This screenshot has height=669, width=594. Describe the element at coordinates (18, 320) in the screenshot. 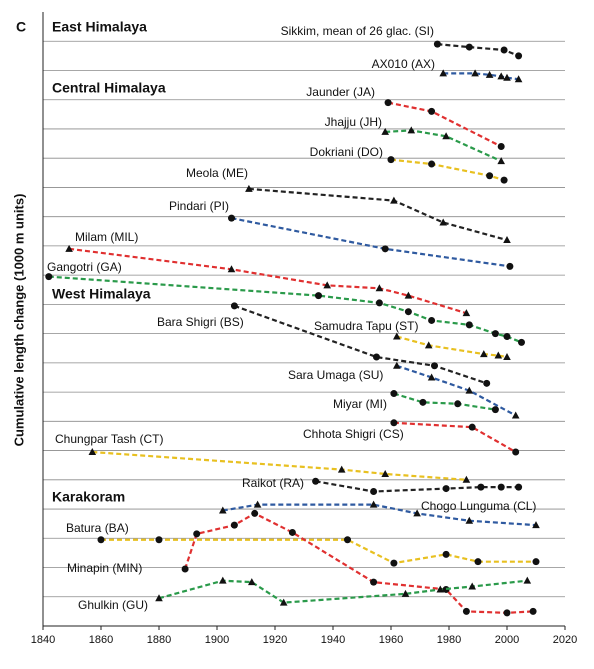

I see `y-axis-label: Cumulative length change (1000 m units)` at that location.